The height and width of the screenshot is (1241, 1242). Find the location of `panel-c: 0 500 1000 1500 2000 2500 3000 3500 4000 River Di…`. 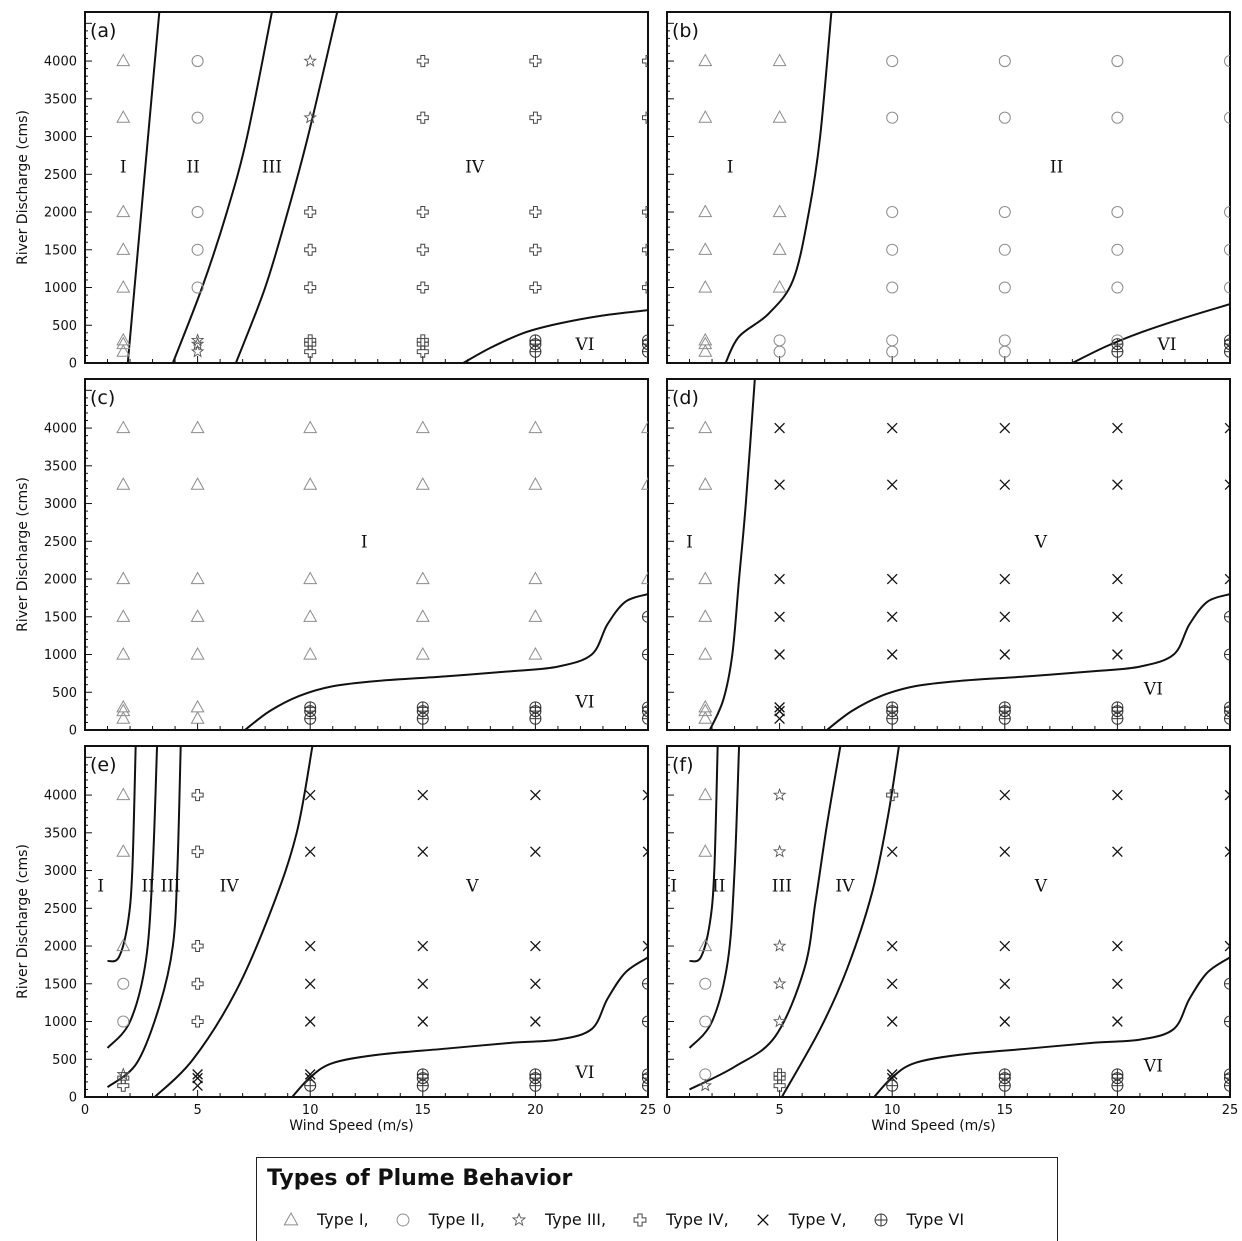

panel-c: 0 500 1000 1500 2000 2500 3000 3500 4000 River Di… is located at coordinates (332, 558).